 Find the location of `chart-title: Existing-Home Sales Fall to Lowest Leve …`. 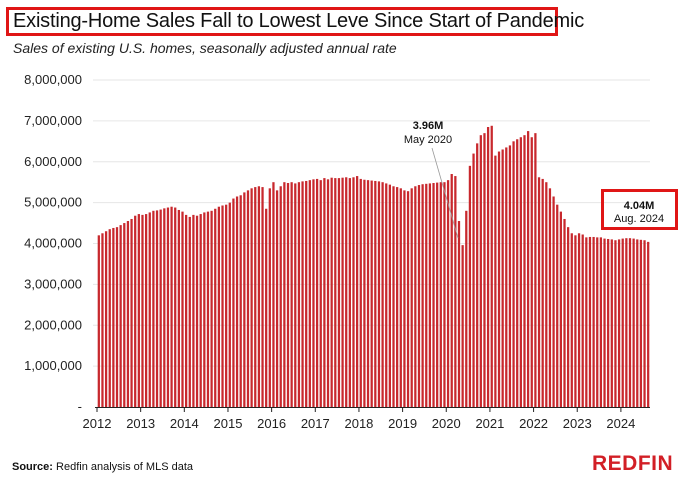

chart-title: Existing-Home Sales Fall to Lowest Leve … is located at coordinates (299, 21).